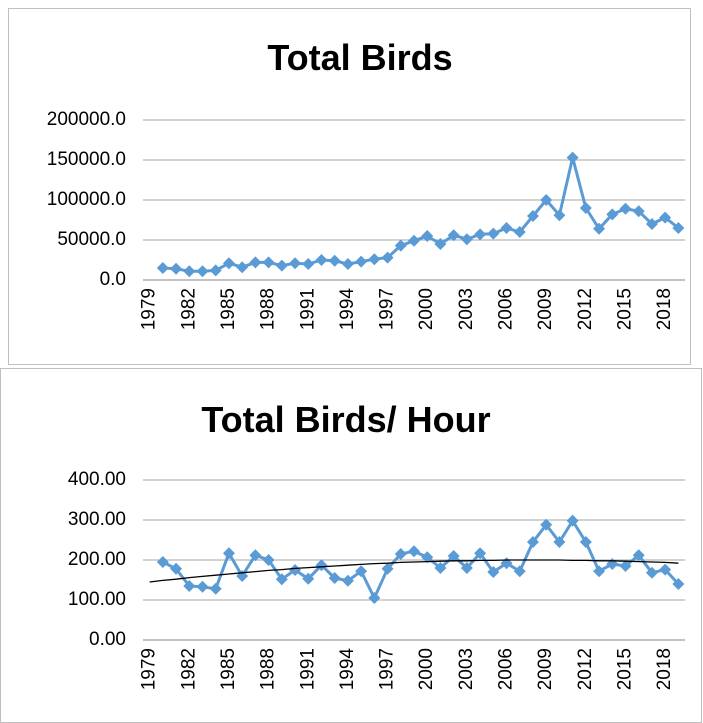 This screenshot has height=723, width=703. I want to click on y-tick-label: 150000.0, so click(86, 159).